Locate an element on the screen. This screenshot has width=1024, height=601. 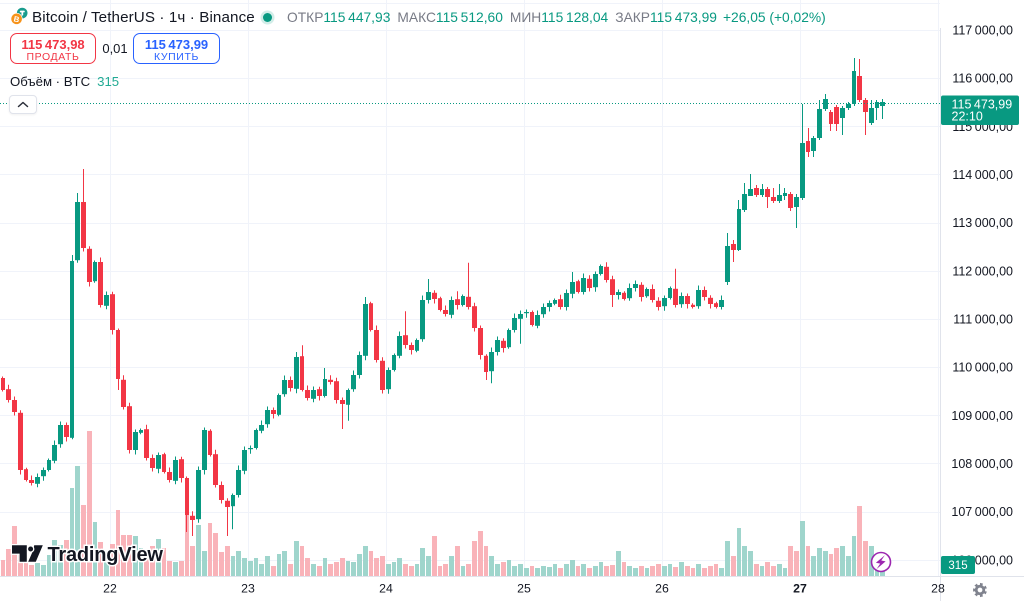
svg-text: 115 473,99 is located at coordinates (982, 105).